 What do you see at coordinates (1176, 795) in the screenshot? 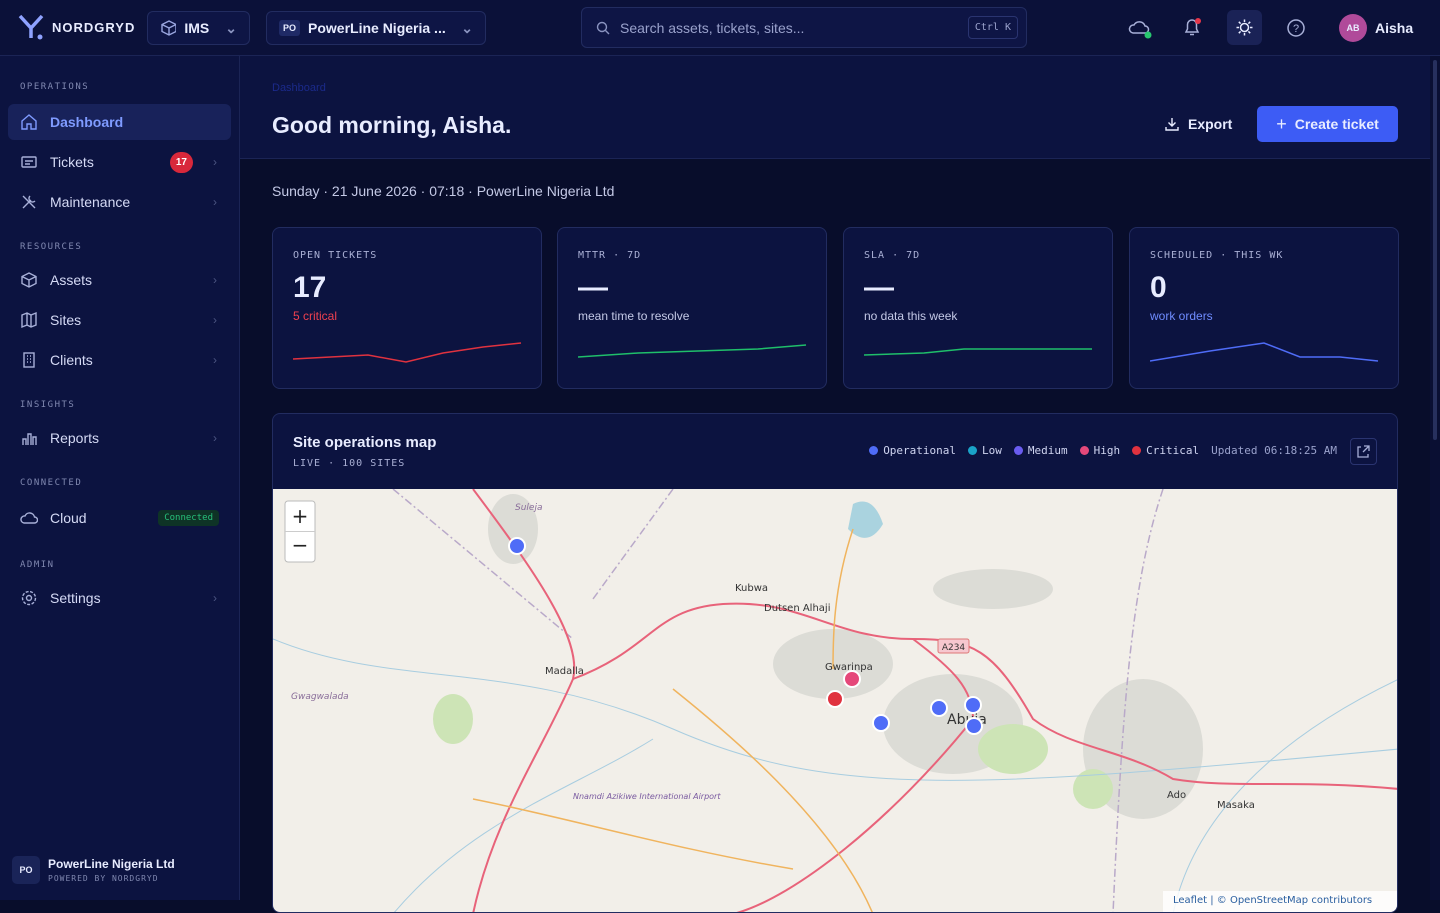
I see `place-label: Ado` at bounding box center [1176, 795].